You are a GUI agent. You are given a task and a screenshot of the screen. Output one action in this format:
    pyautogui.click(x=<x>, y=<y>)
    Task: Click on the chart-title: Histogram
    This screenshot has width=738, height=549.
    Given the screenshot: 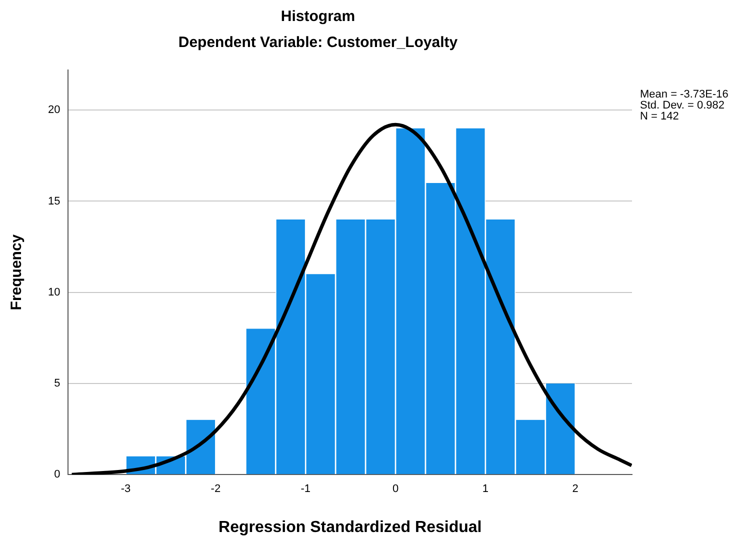 What is the action you would take?
    pyautogui.click(x=318, y=17)
    